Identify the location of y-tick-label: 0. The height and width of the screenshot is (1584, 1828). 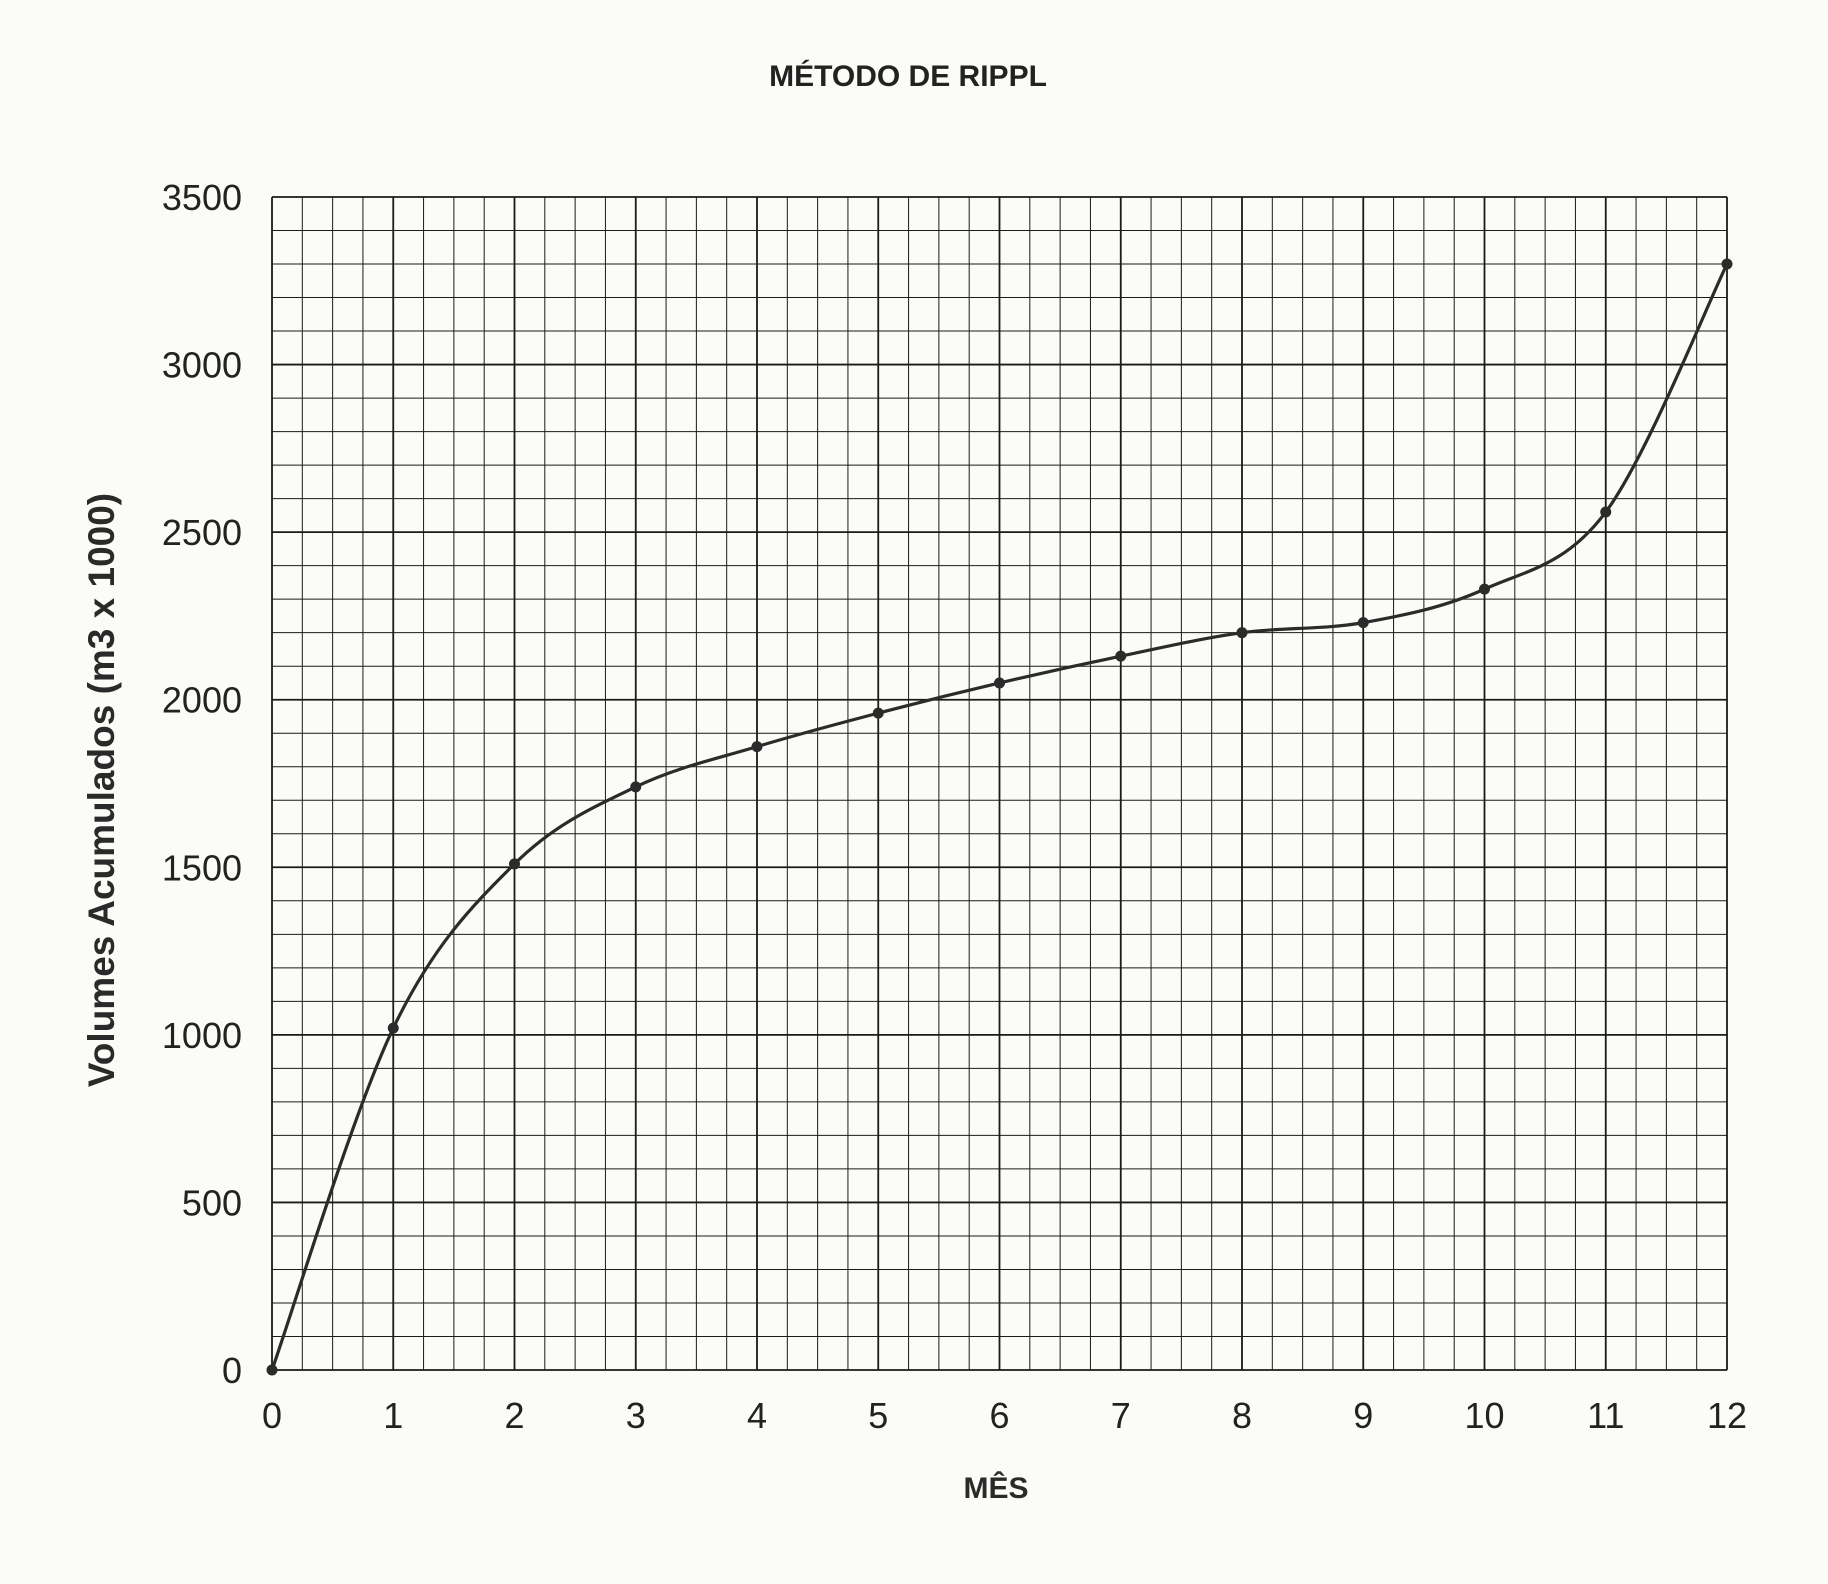
(232, 1370).